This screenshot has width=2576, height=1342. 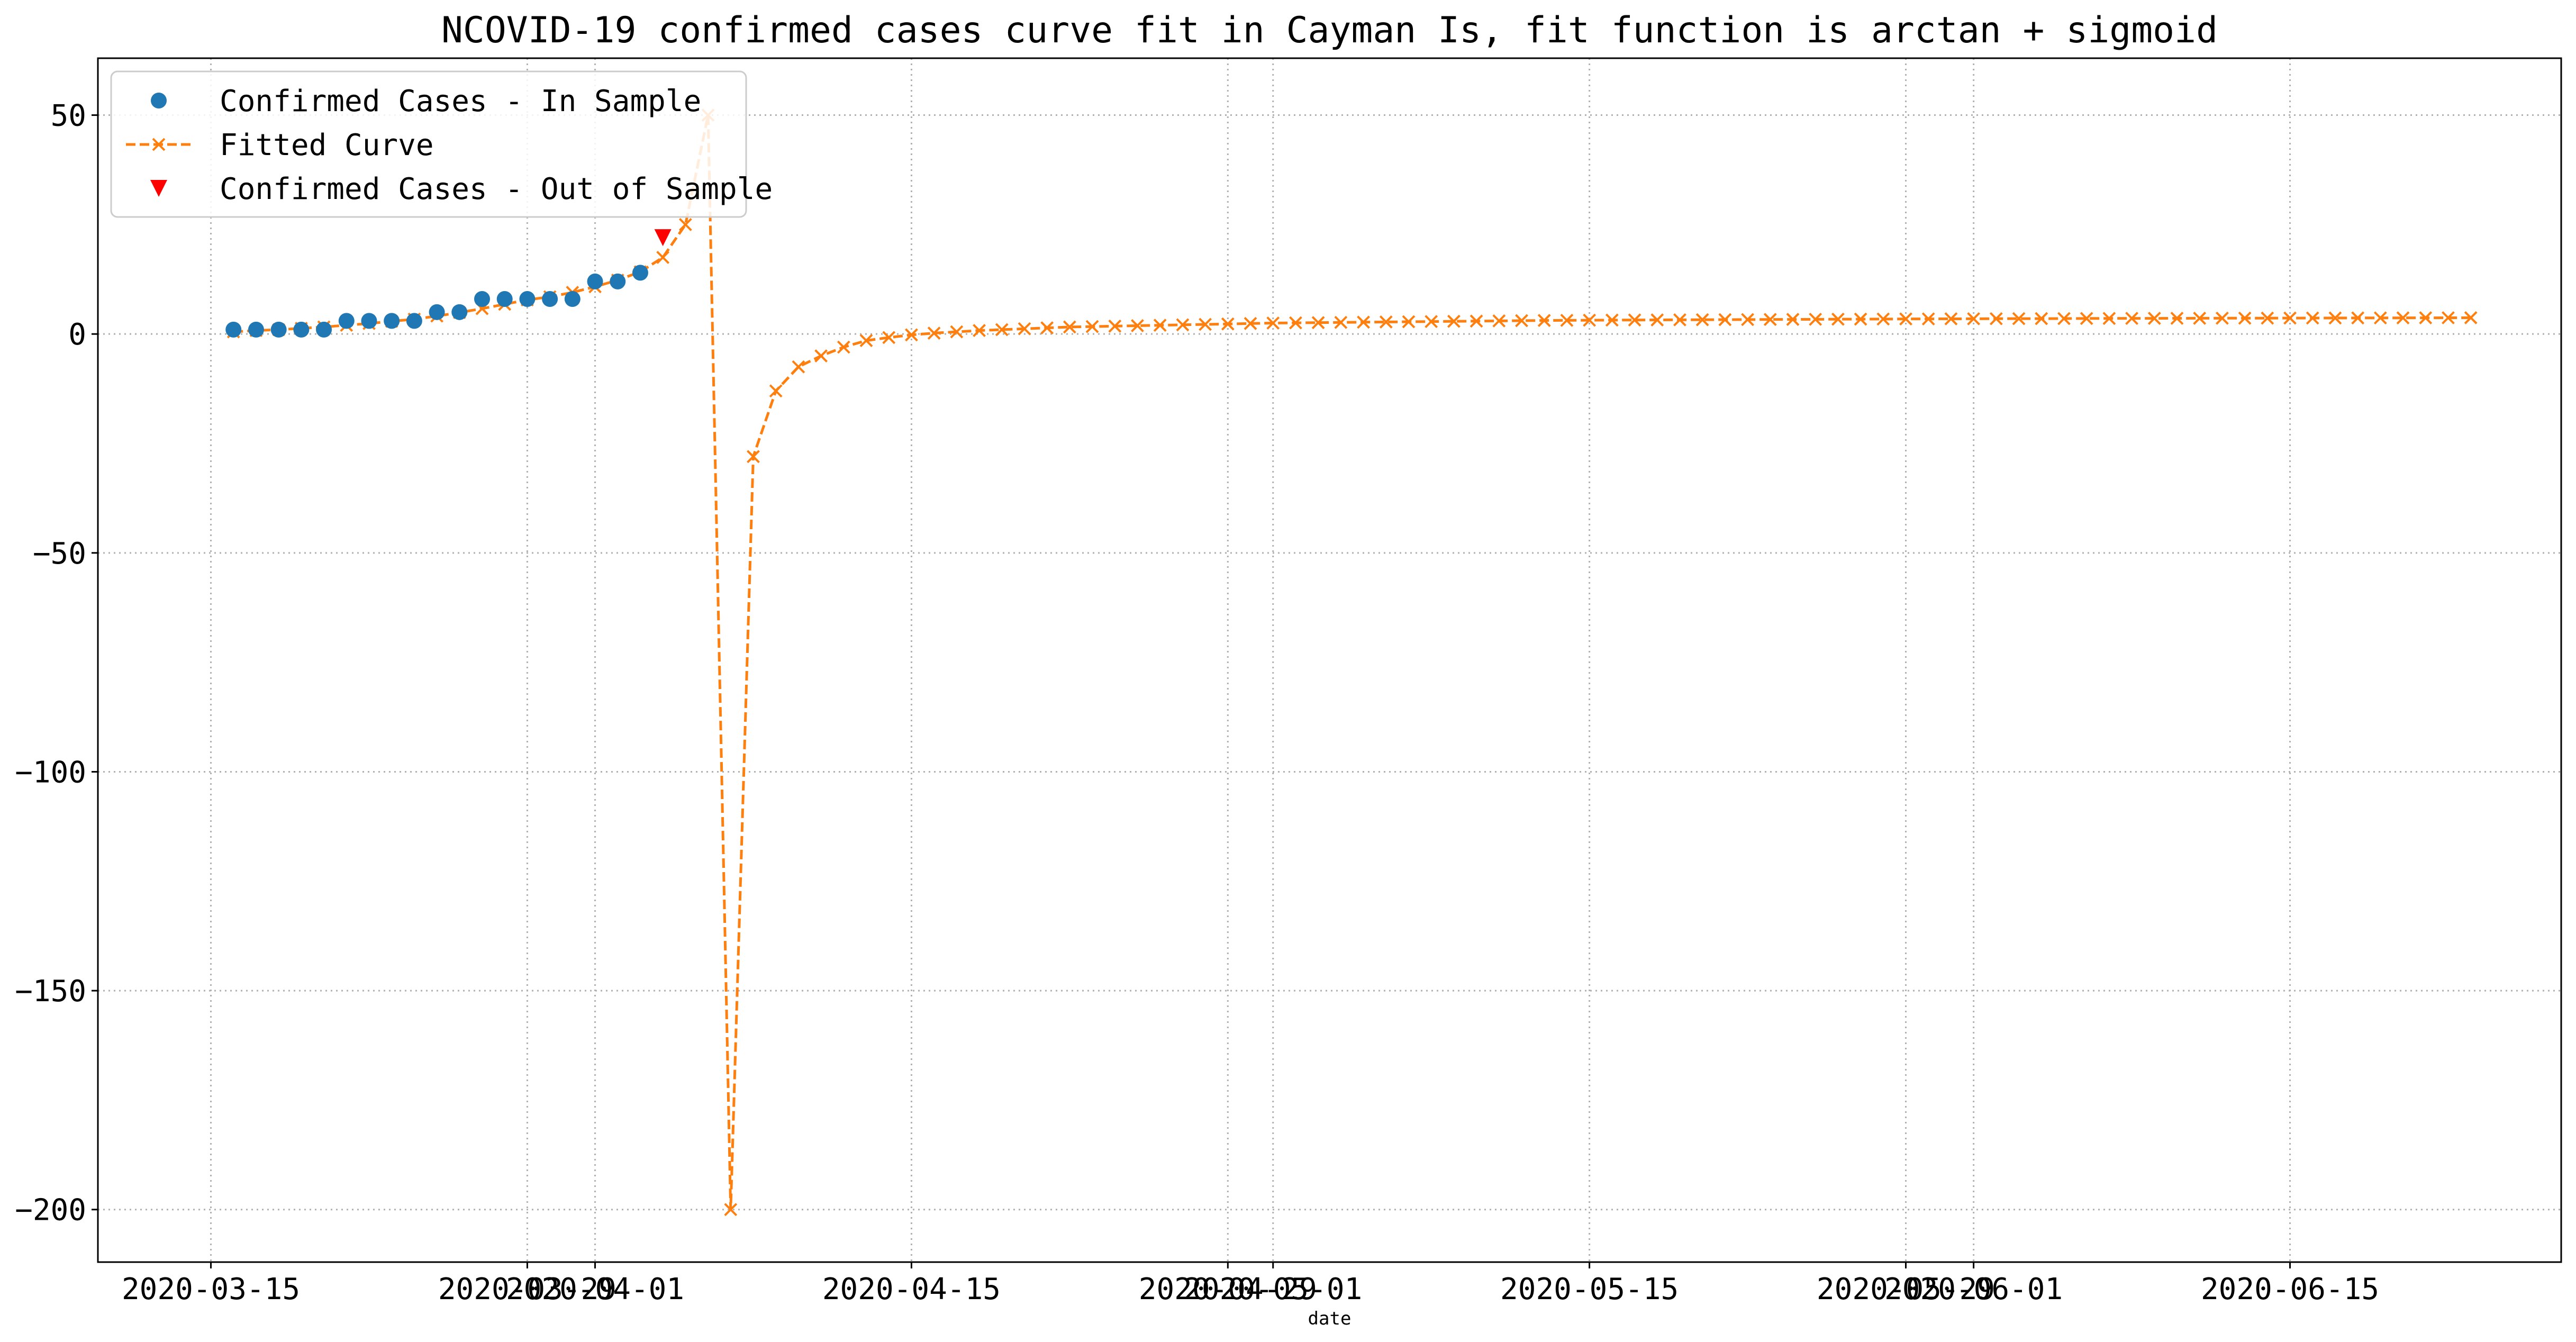 I want to click on x-tick-label: 2020-06-01, so click(x=1973, y=1290).